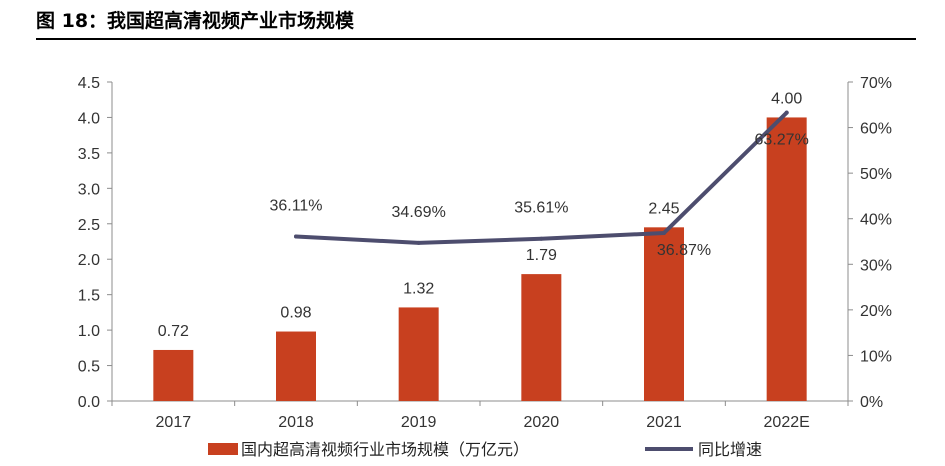 This screenshot has height=466, width=945. What do you see at coordinates (786, 98) in the screenshot?
I see `bar-value-label: 4.00` at bounding box center [786, 98].